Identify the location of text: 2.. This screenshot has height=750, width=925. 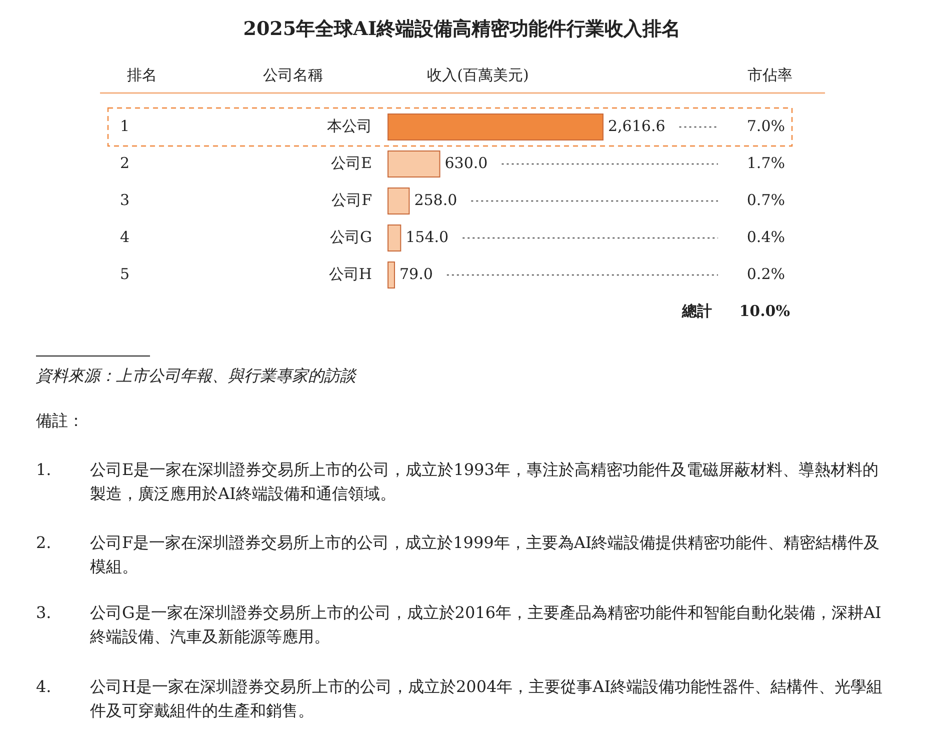
(44, 543).